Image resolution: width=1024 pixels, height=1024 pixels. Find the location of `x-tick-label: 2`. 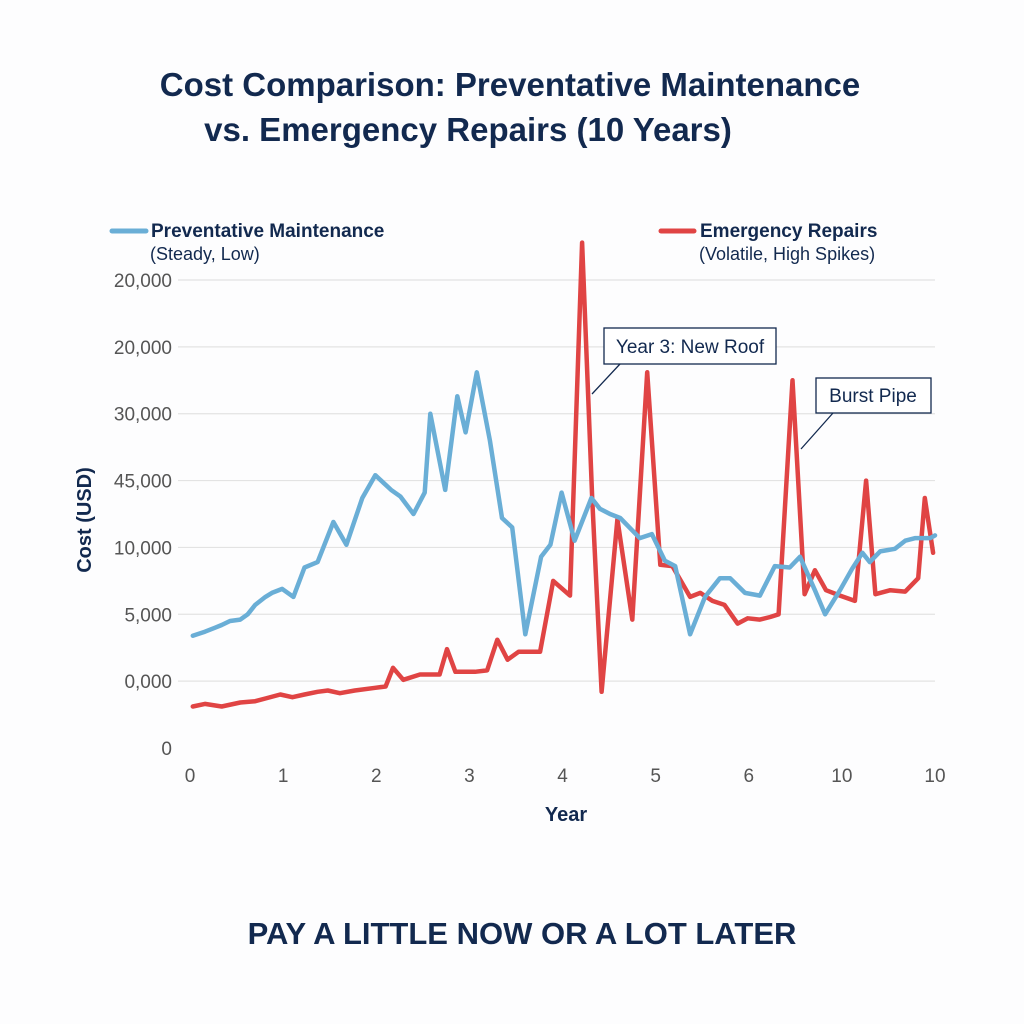

x-tick-label: 2 is located at coordinates (376, 776).